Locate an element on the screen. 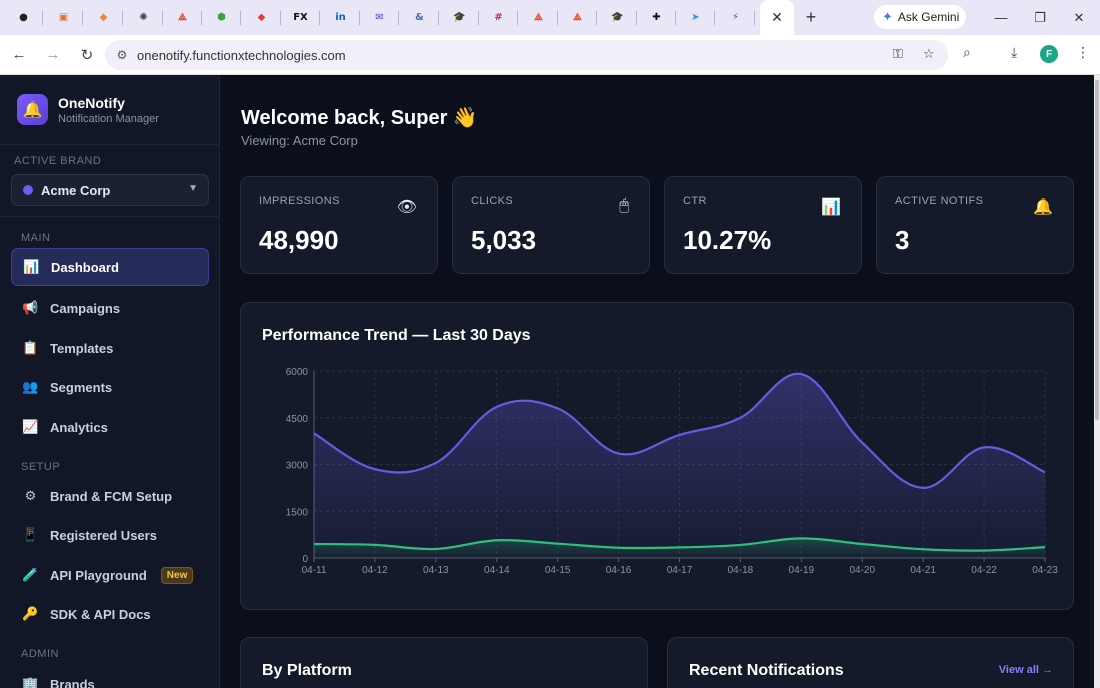 This screenshot has width=1100, height=688. test-tube-icon: 🧪 is located at coordinates (30, 574).